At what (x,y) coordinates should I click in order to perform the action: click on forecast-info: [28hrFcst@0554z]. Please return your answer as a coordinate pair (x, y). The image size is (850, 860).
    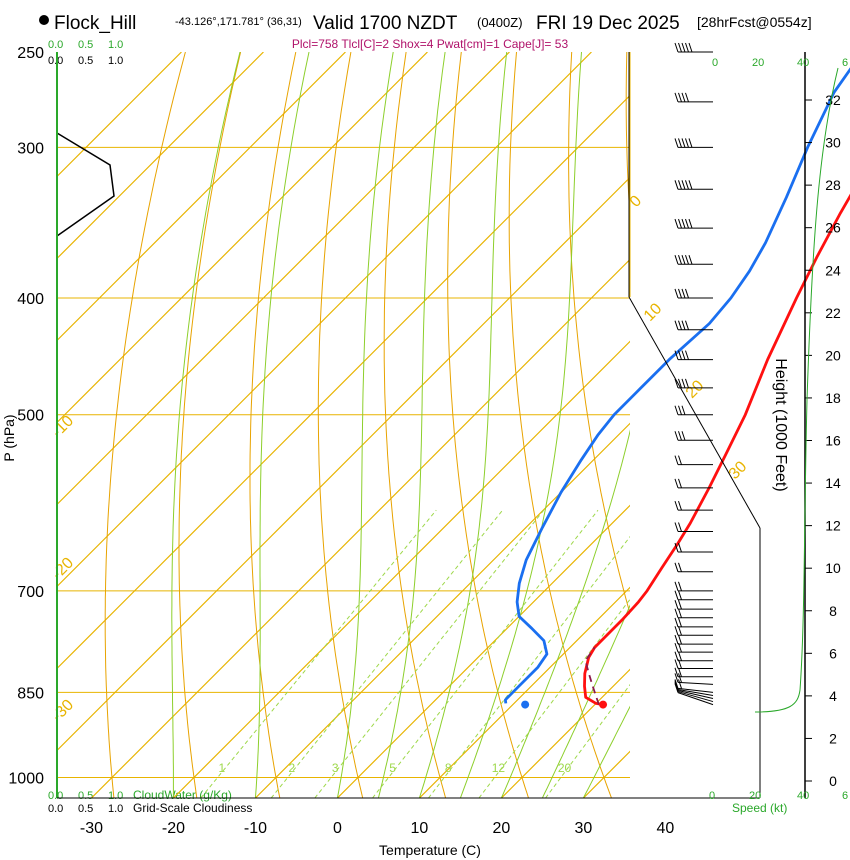
    Looking at the image, I should click on (754, 22).